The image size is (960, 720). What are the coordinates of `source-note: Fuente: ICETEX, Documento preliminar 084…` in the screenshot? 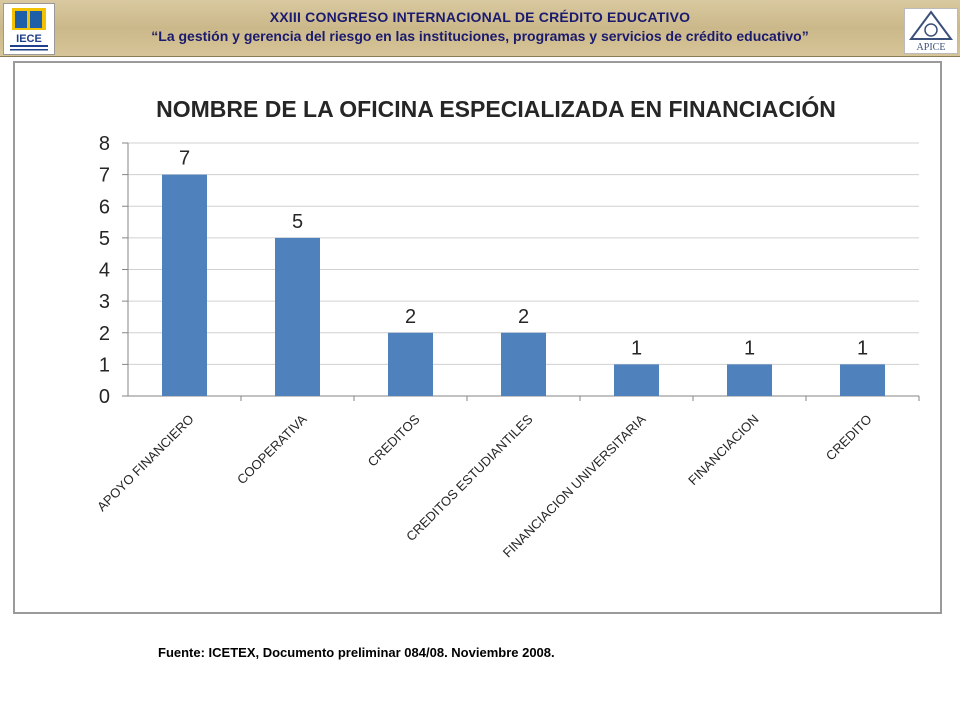 It's located at (356, 652).